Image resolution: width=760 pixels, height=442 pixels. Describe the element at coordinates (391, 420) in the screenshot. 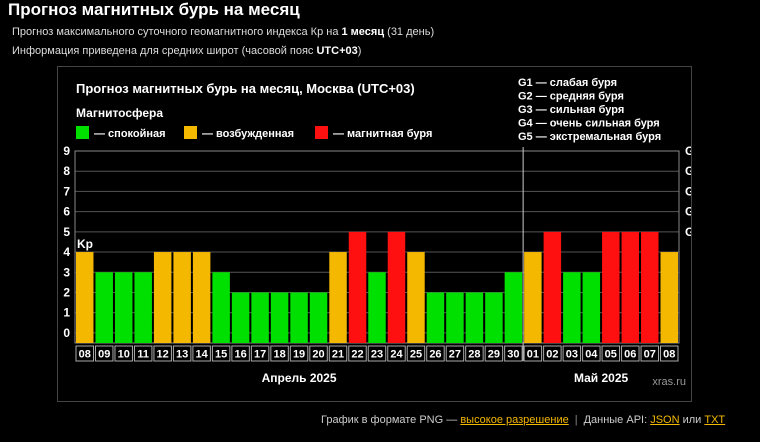

I see `footer-text: График в формате PNG —` at that location.